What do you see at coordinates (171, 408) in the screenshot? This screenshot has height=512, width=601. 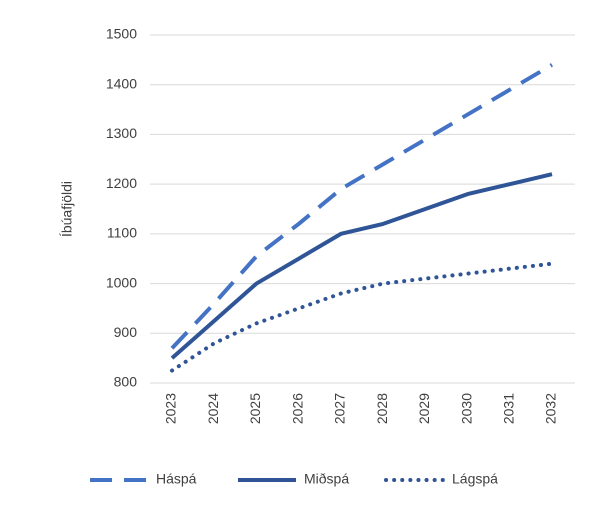 I see `x-tick-label: 2023` at bounding box center [171, 408].